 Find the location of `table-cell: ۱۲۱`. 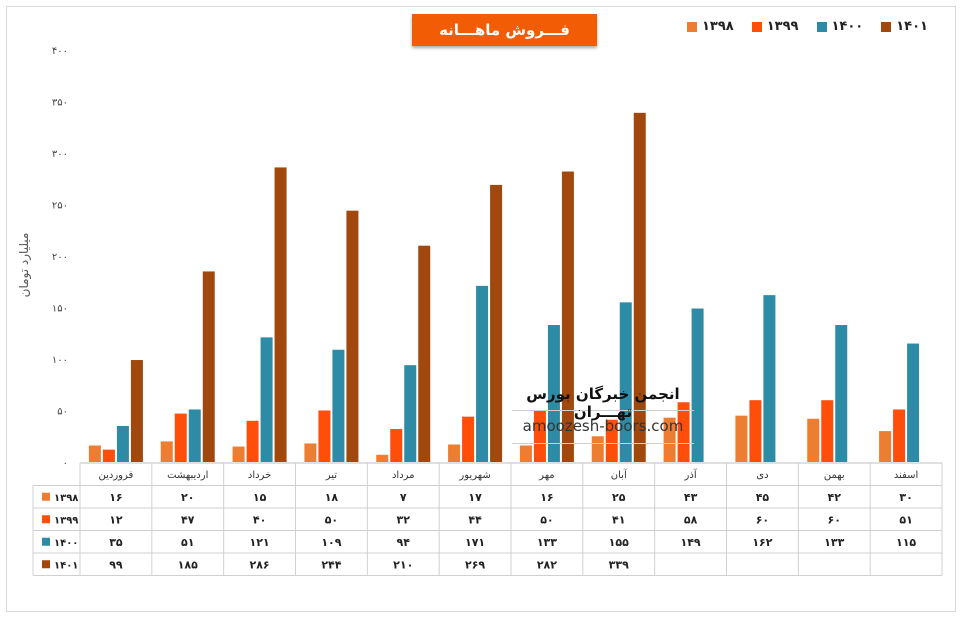

table-cell: ۱۲۱ is located at coordinates (260, 542).